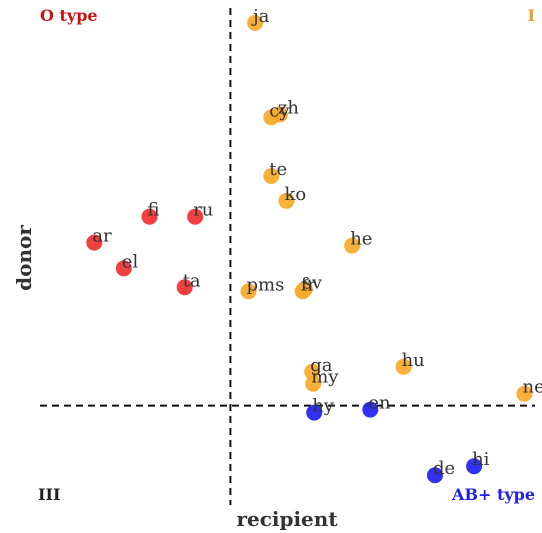  I want to click on point-label-el: el, so click(130, 261).